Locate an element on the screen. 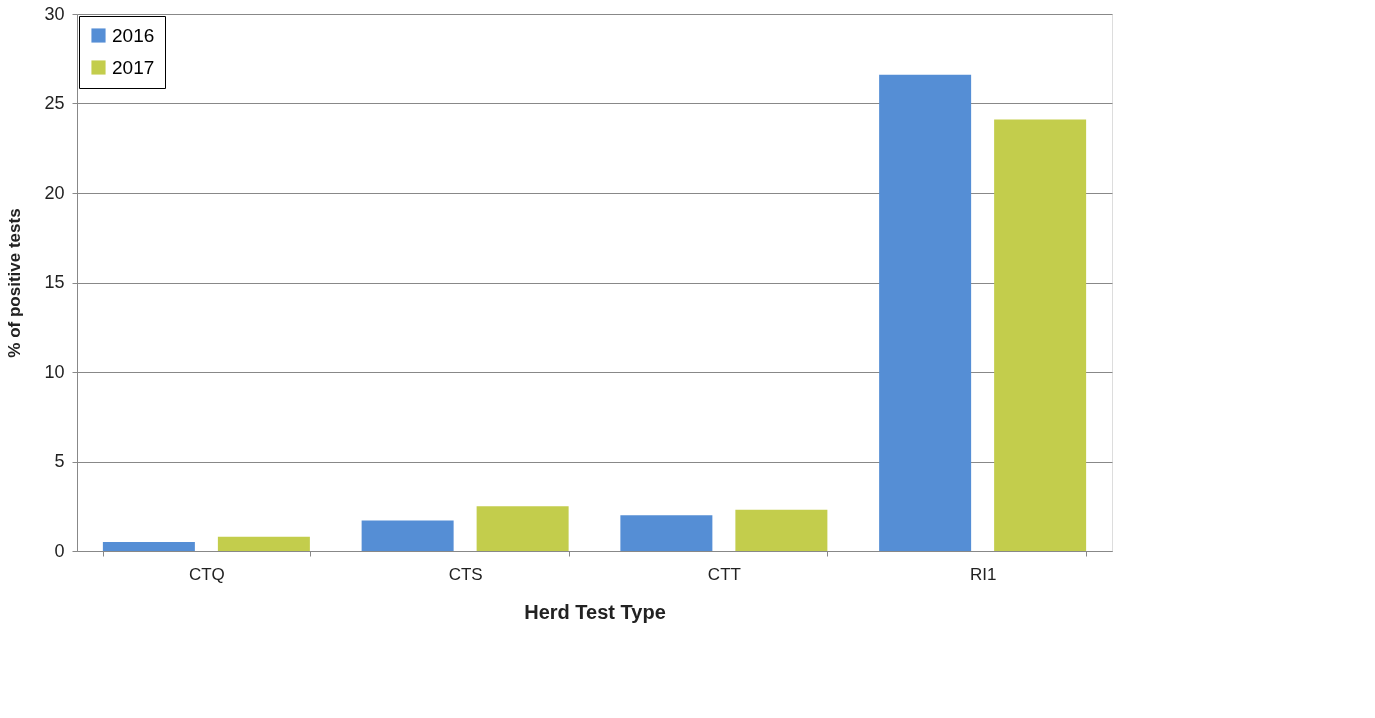 The image size is (1375, 718). y-tick-label: 15 is located at coordinates (54, 282).